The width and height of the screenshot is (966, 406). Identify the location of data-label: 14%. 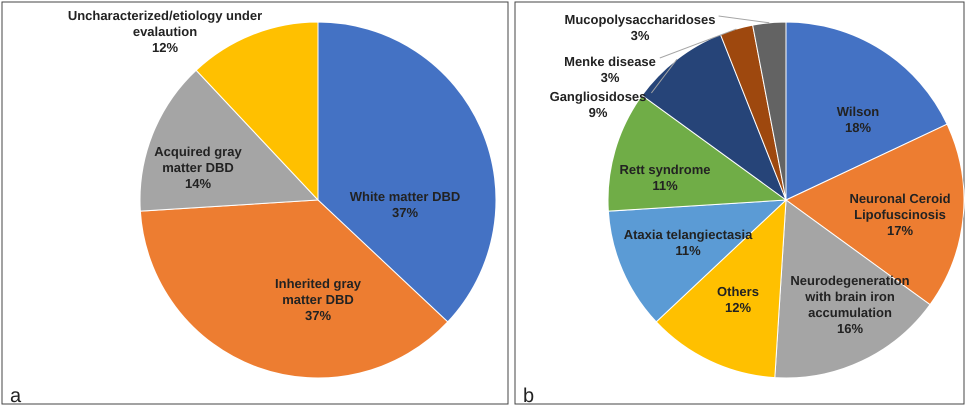
(198, 183).